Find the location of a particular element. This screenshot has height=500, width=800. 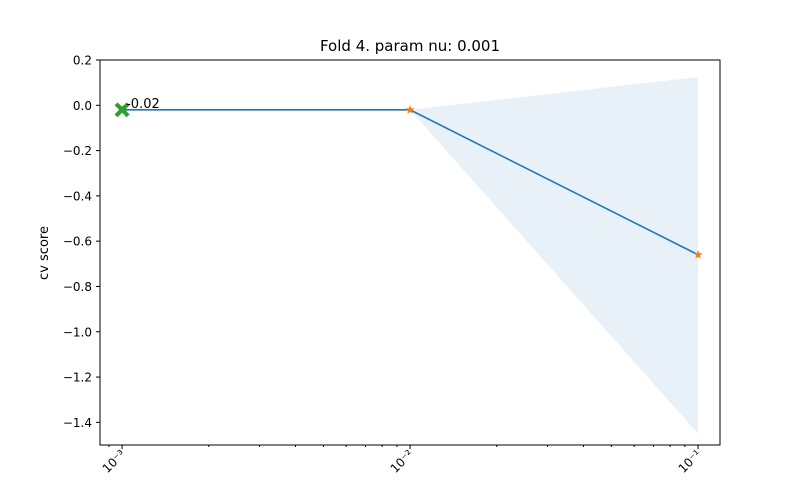

y-tick-label: 0.0 is located at coordinates (82, 106).